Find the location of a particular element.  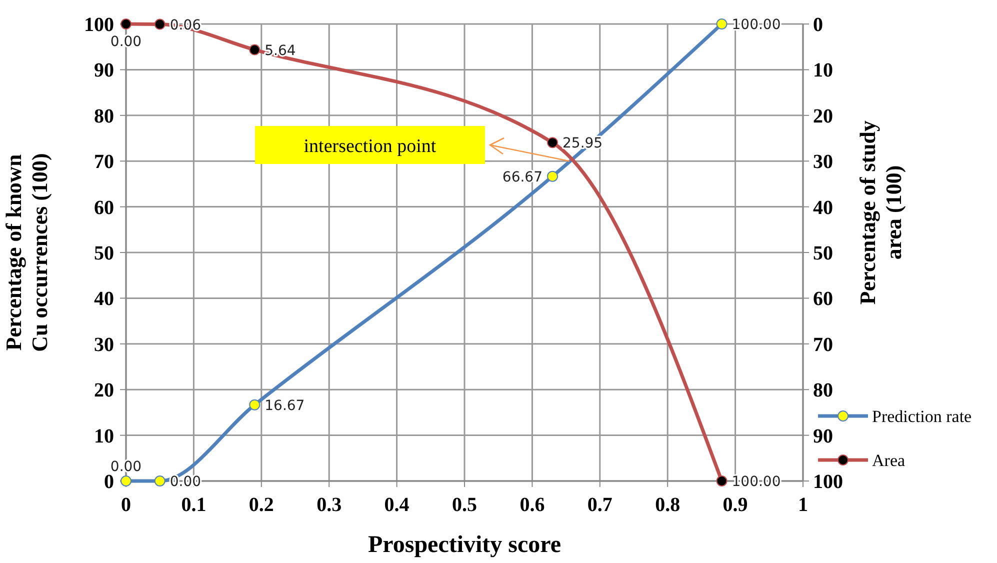

data-label: 16.67 is located at coordinates (284, 406).